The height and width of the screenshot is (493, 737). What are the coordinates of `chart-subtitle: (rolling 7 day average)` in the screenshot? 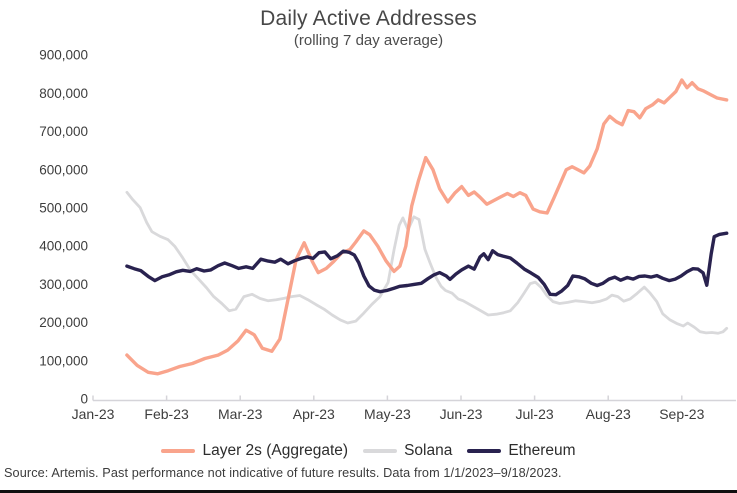 It's located at (368, 40).